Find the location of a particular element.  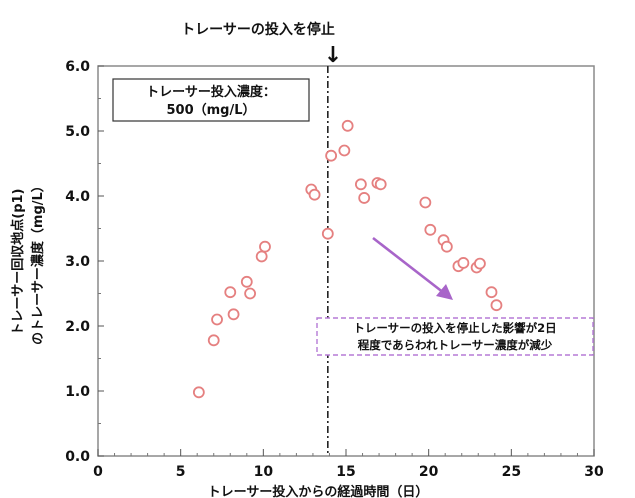

y-tick-label: 6.0 is located at coordinates (77, 67).